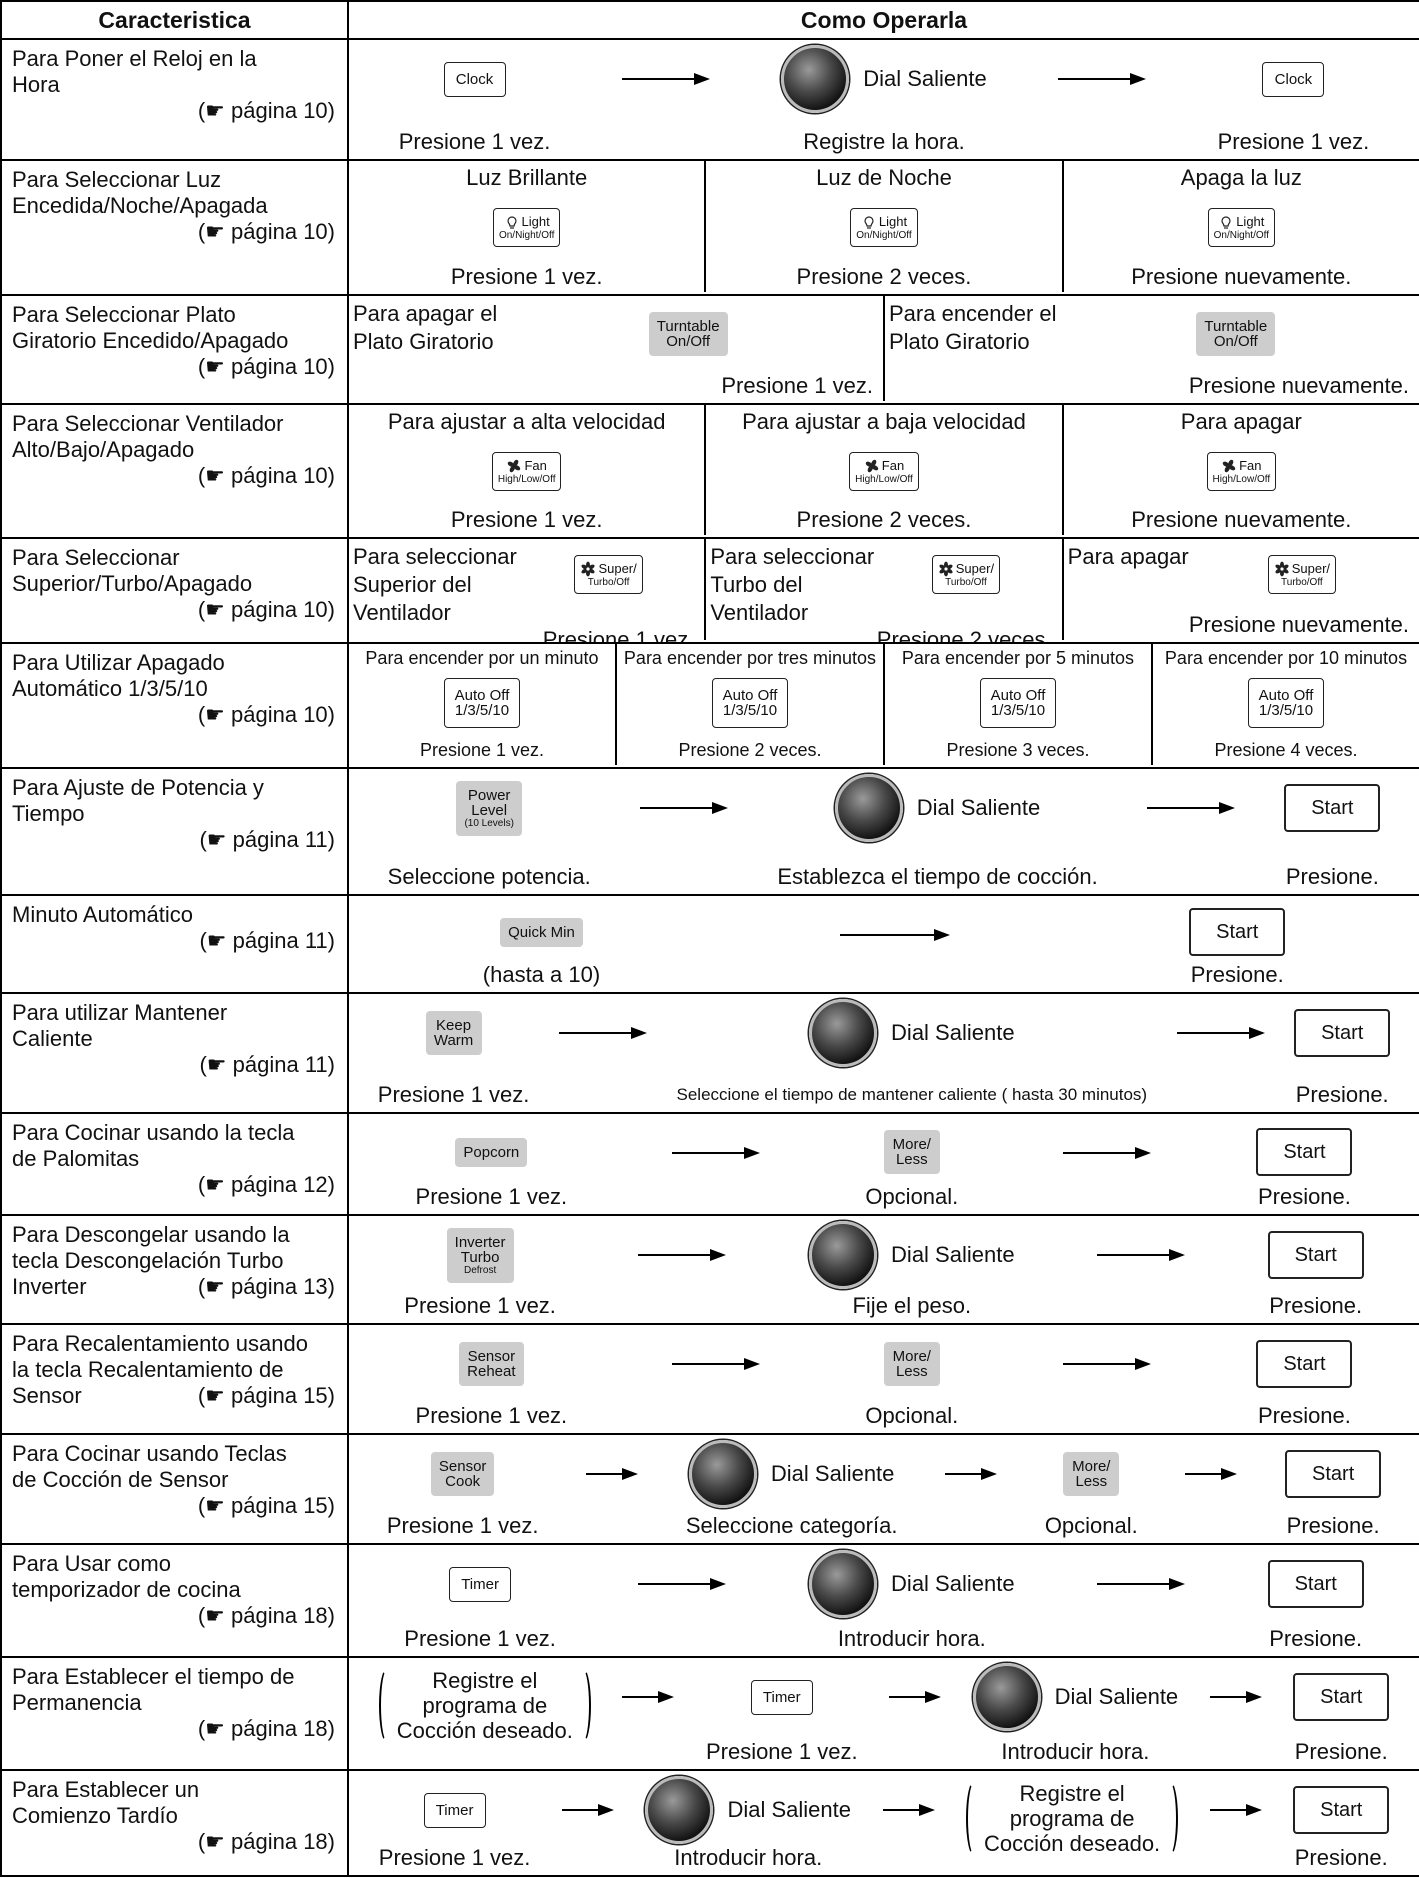 This screenshot has width=1419, height=1878. Describe the element at coordinates (884, 421) in the screenshot. I see `label-line: Para ajustar a baja velocidad` at that location.